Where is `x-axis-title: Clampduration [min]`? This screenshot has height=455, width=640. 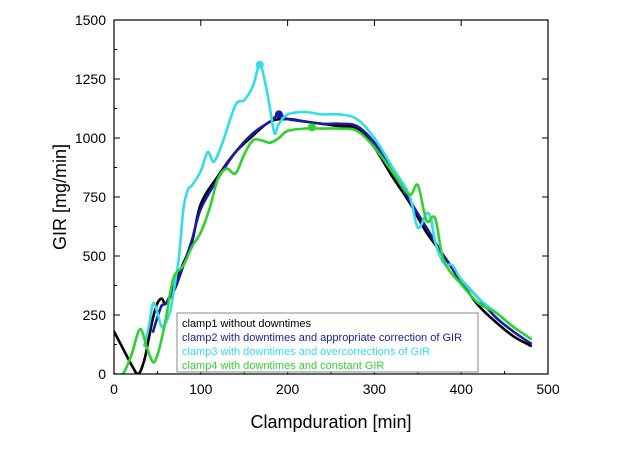 x-axis-title: Clampduration [min] is located at coordinates (330, 422).